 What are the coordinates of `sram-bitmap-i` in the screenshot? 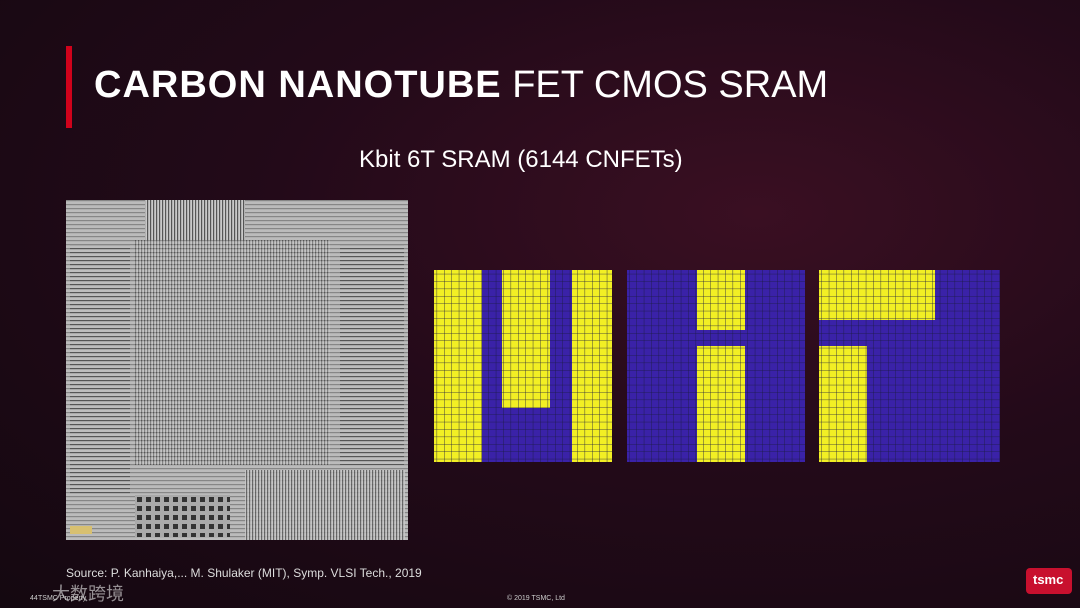 It's located at (716, 366).